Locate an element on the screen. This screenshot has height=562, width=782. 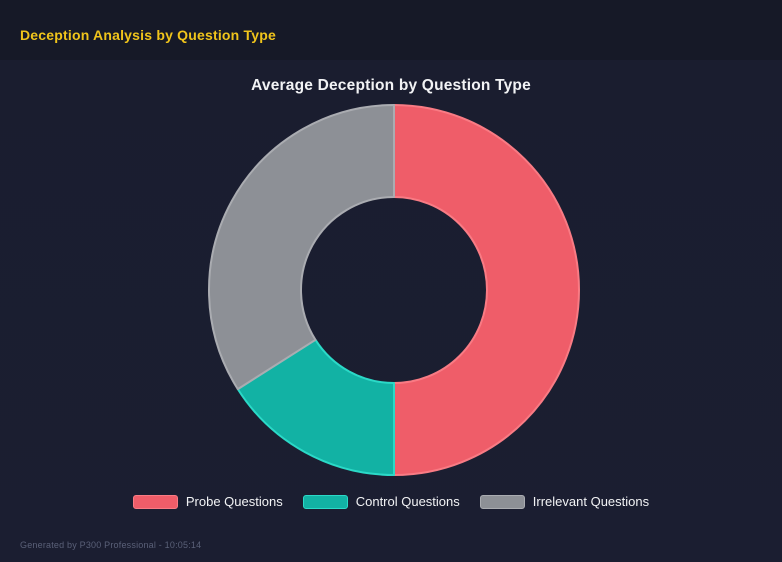
legend-swatch-probe-questions is located at coordinates (155, 501).